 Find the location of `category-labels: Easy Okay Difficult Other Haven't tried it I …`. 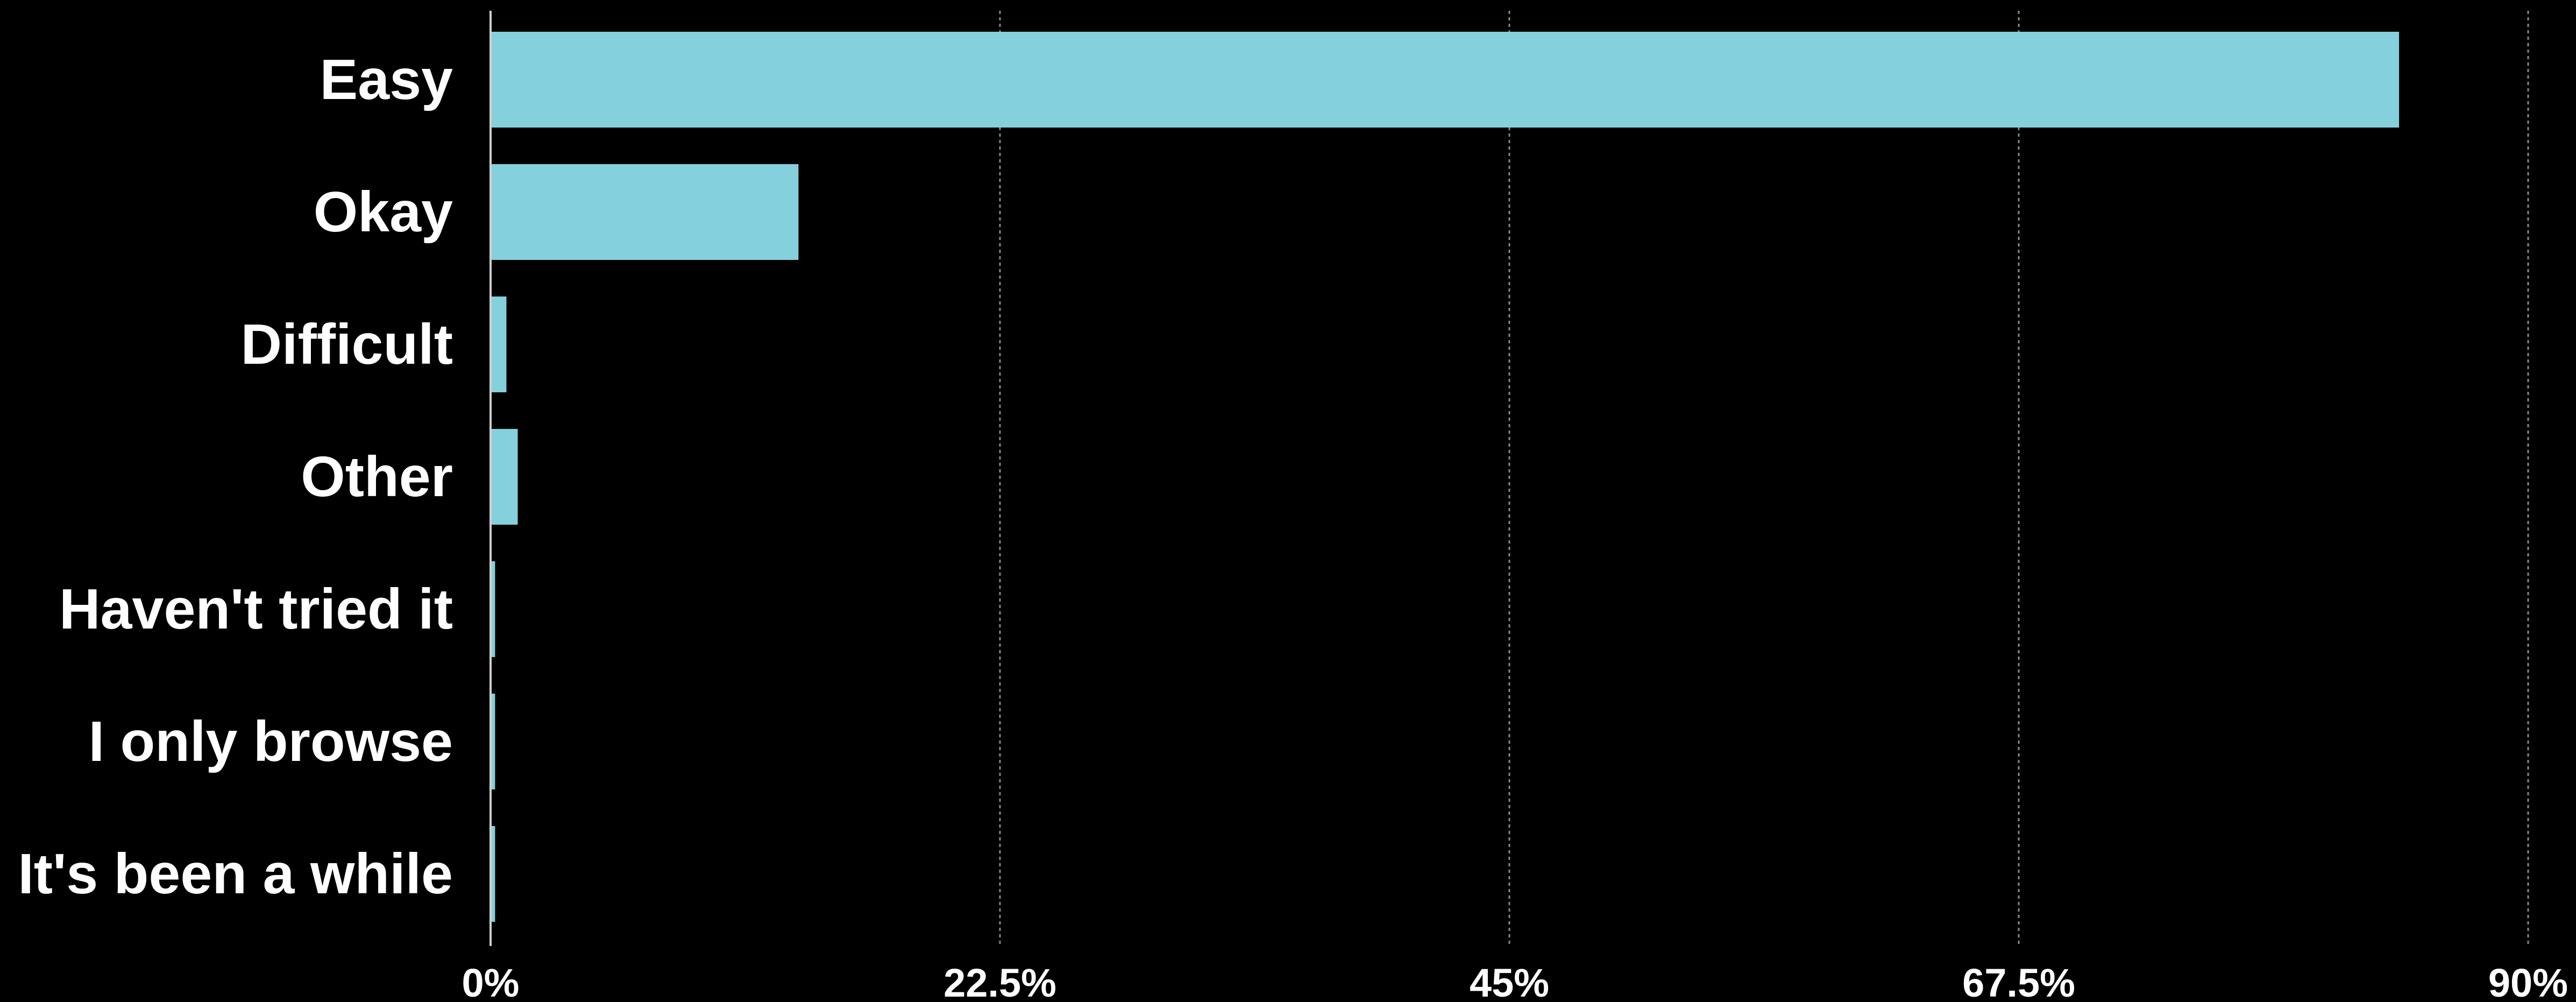

category-labels: Easy Okay Difficult Other Haven't tried it I … is located at coordinates (235, 477).